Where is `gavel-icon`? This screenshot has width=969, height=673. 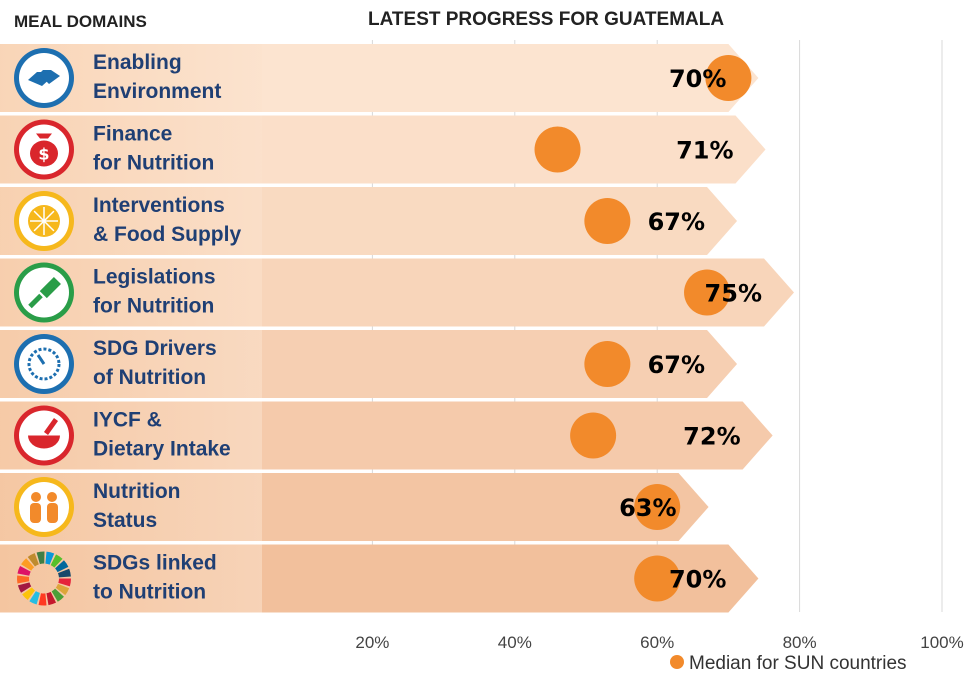 gavel-icon is located at coordinates (44, 292).